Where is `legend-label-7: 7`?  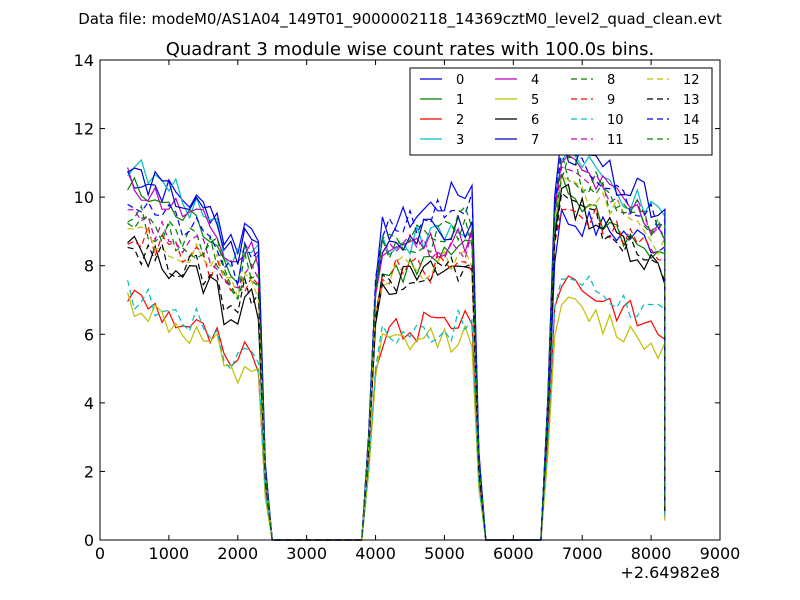
legend-label-7: 7 is located at coordinates (535, 140).